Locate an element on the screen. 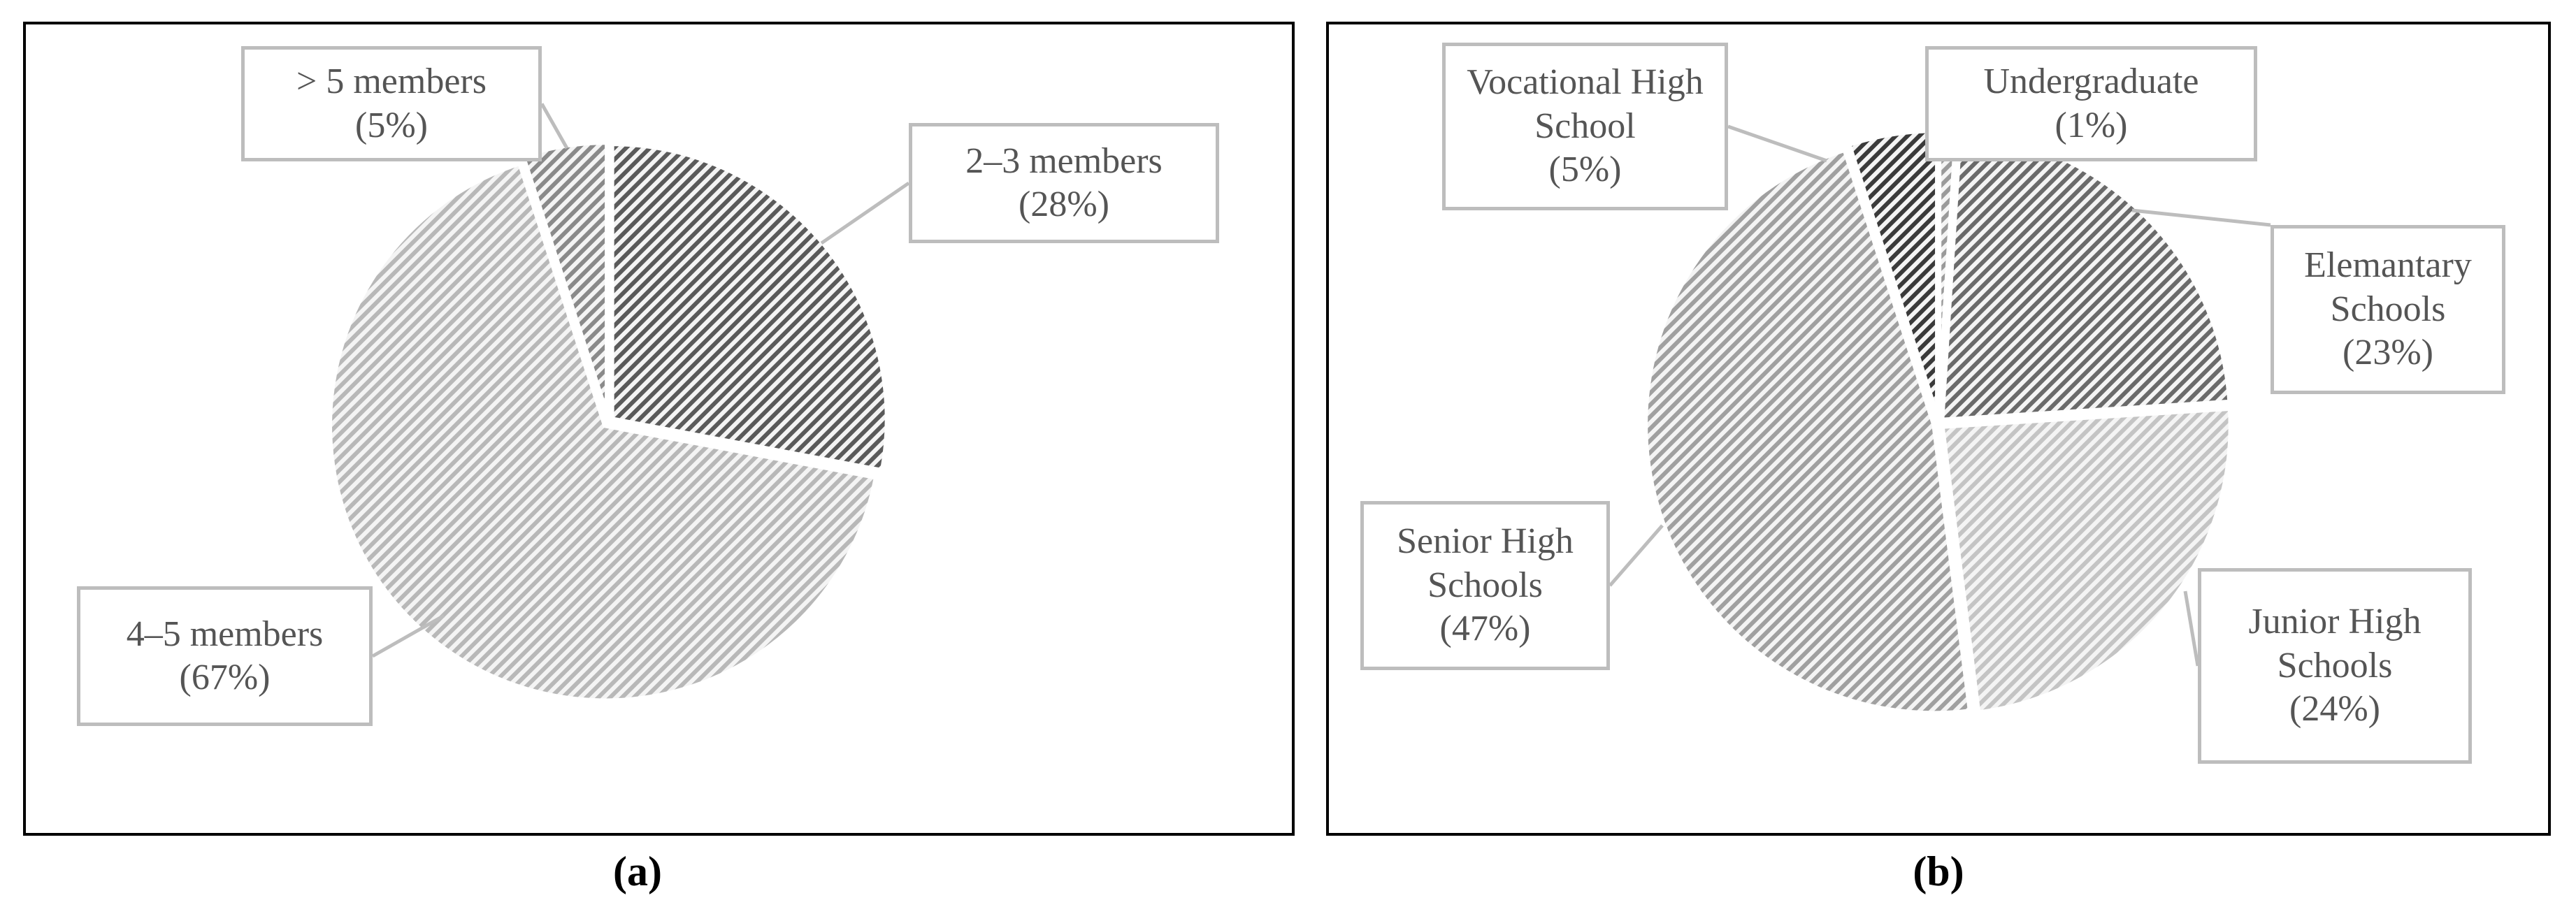 This screenshot has width=2576, height=914. value-label: (47%) is located at coordinates (1485, 629).